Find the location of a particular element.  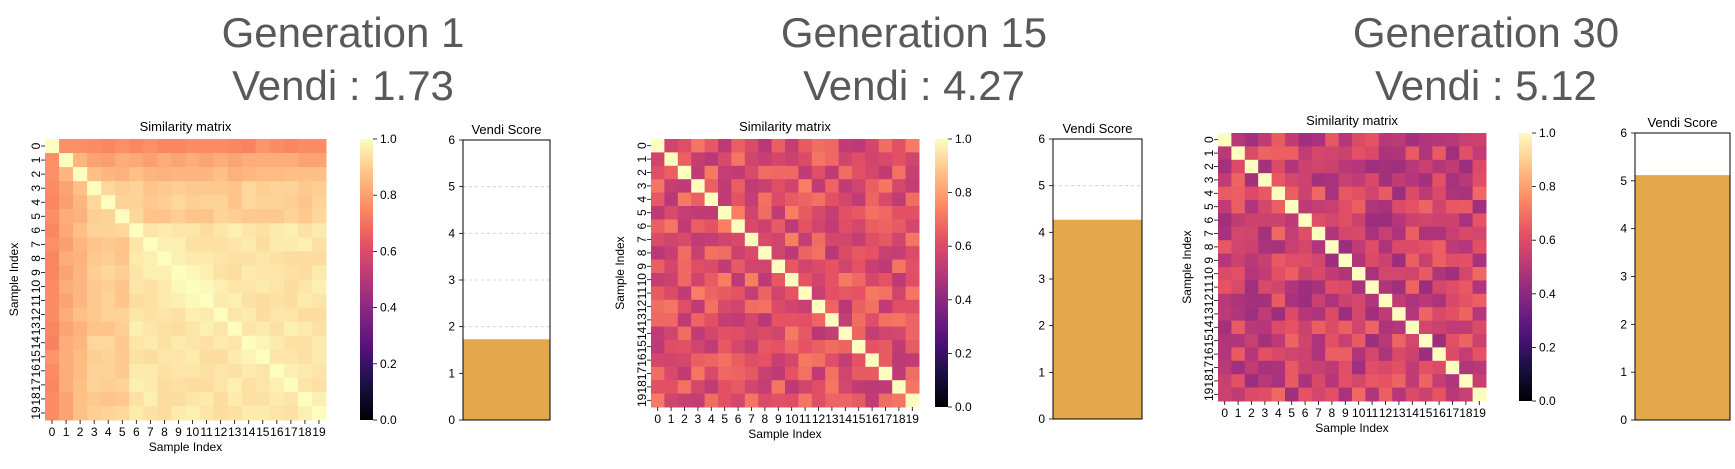

y-tick-label: 3 is located at coordinates (1623, 277).